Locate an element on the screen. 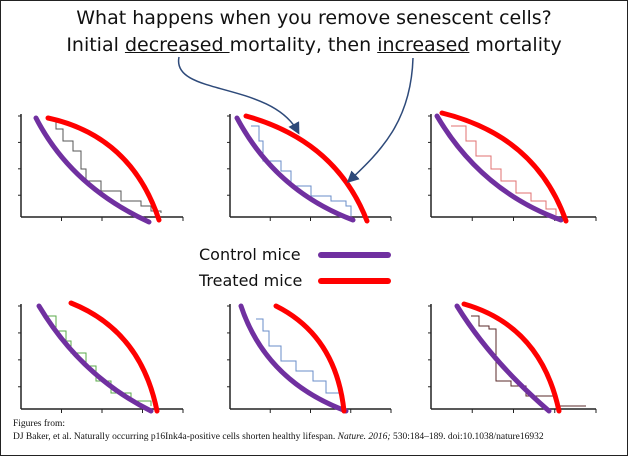  increased-word: increased is located at coordinates (423, 45).